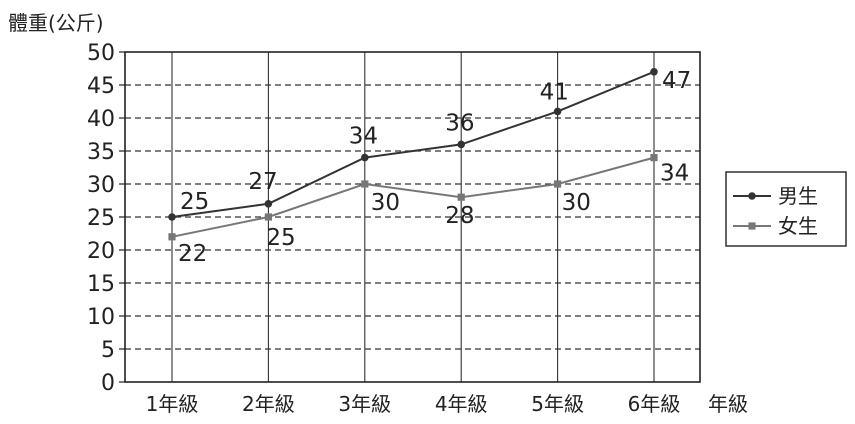 The image size is (855, 424). I want to click on data-label: 28, so click(459, 216).